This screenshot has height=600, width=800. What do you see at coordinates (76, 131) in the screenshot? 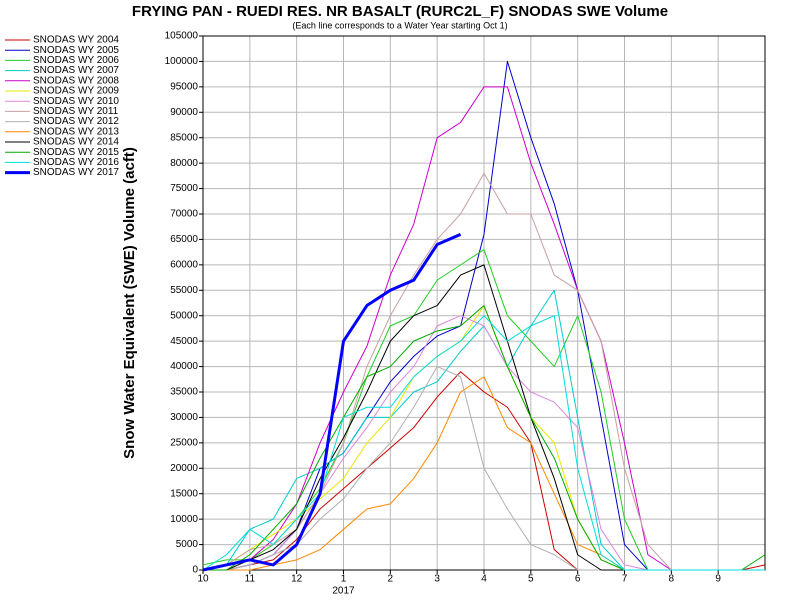
I see `legend-label: SNODAS WY 2013` at bounding box center [76, 131].